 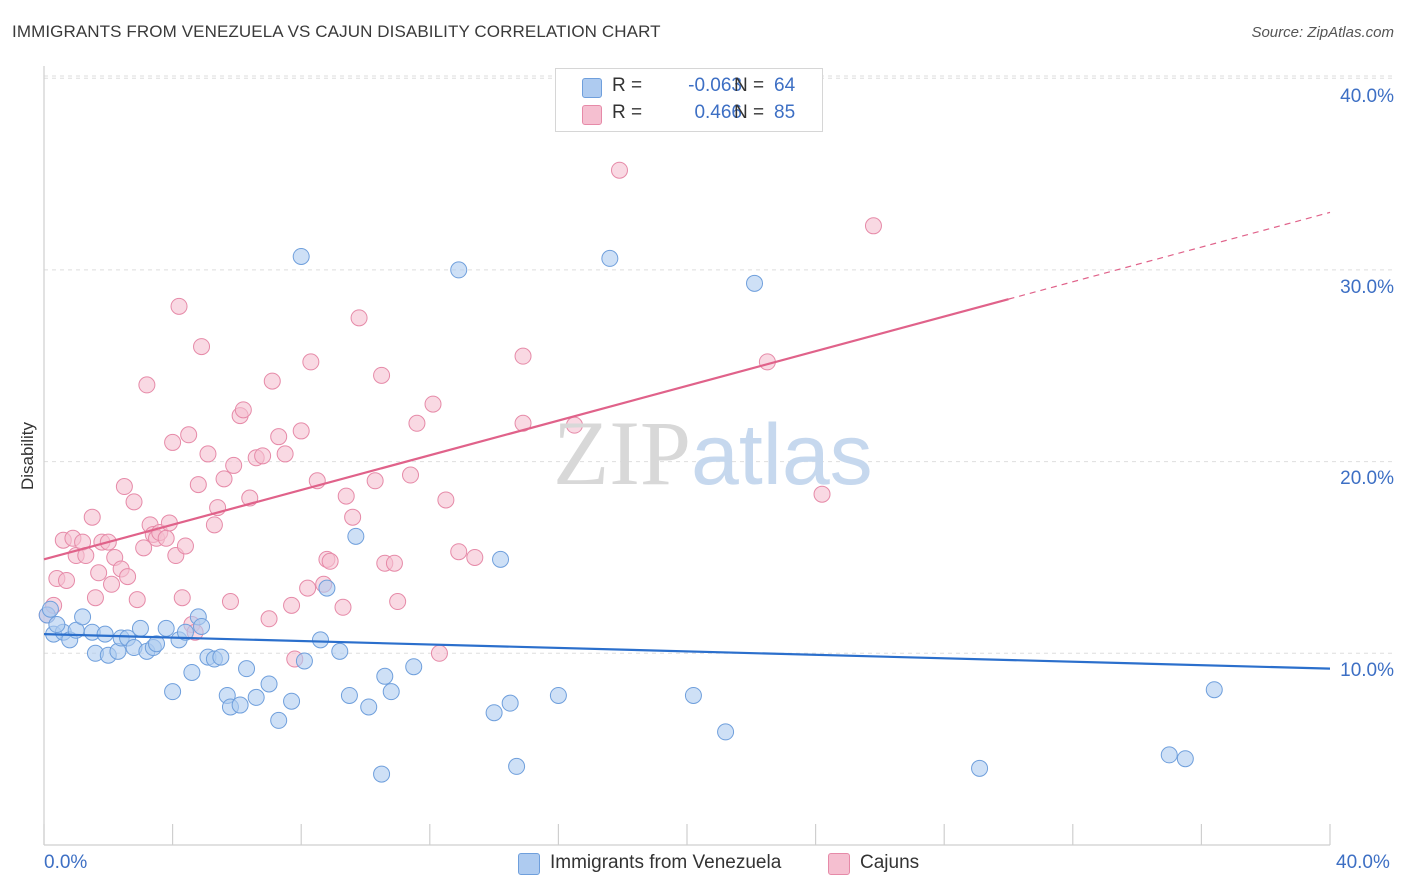 What do you see at coordinates (1367, 670) in the screenshot?
I see `y-tick-label: 10.0%` at bounding box center [1367, 670].